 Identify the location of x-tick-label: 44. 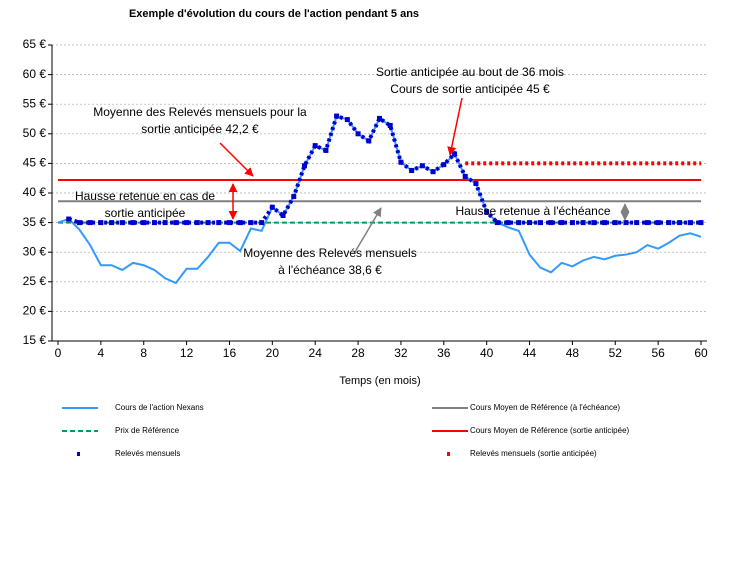
(530, 353).